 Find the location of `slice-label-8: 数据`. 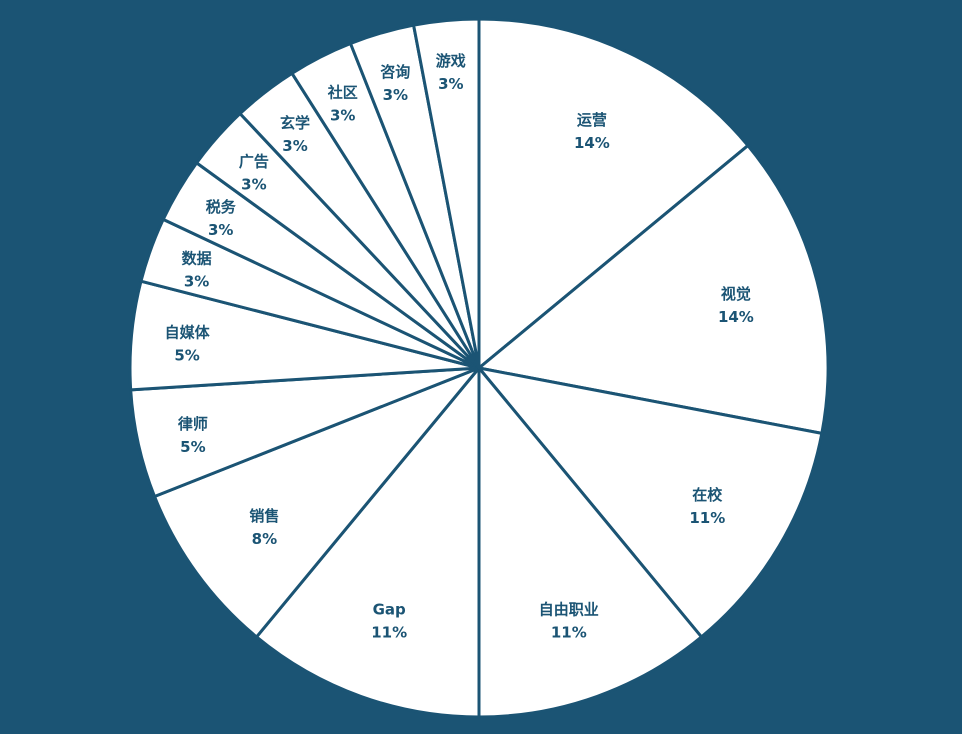

slice-label-8: 数据 is located at coordinates (197, 258).